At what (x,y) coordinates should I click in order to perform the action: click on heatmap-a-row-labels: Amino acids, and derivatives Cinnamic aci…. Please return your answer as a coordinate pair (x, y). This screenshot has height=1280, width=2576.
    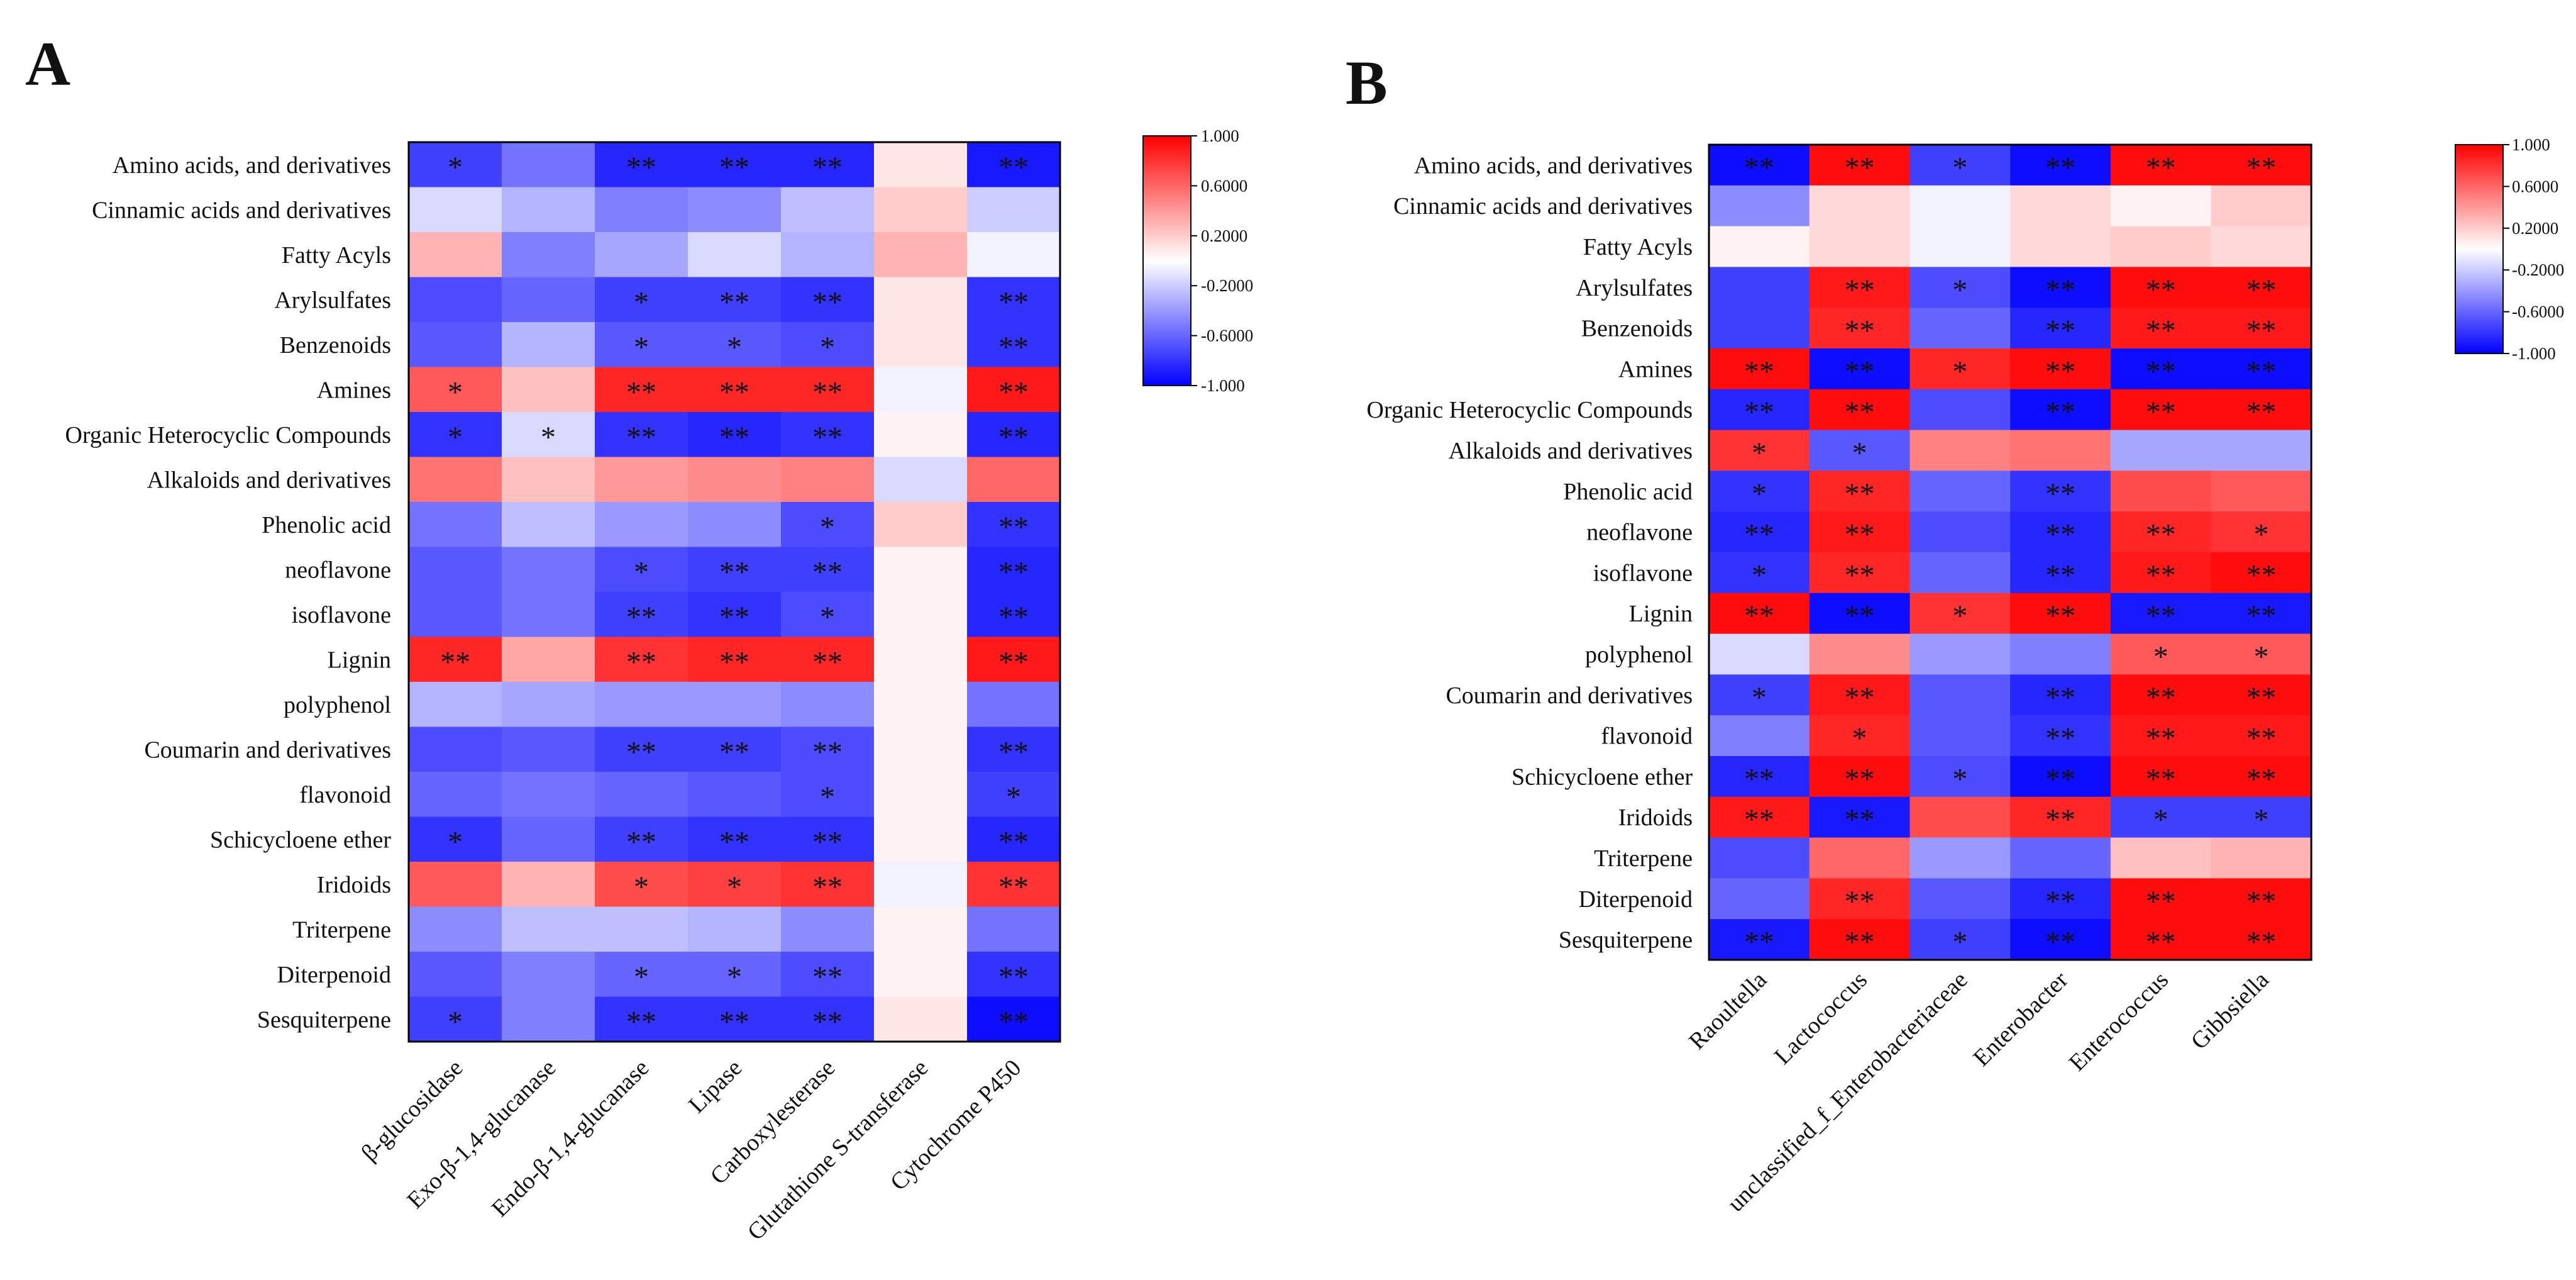
    Looking at the image, I should click on (228, 592).